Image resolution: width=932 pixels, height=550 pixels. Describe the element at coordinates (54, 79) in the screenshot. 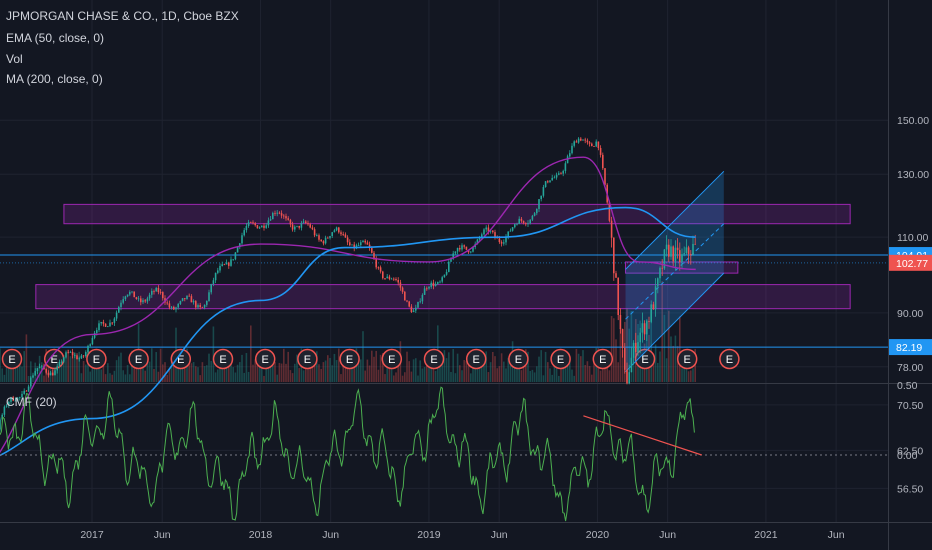

I see `legend-ma: MA (200, close, 0)` at that location.